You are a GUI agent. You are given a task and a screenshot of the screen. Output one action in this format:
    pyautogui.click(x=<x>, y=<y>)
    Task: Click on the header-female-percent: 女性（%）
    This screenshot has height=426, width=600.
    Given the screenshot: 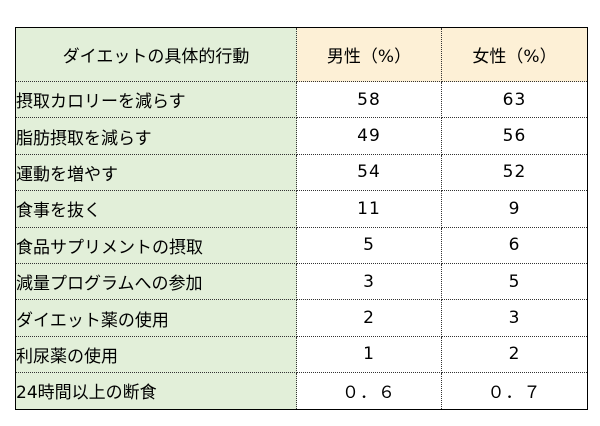 What is the action you would take?
    pyautogui.click(x=514, y=54)
    